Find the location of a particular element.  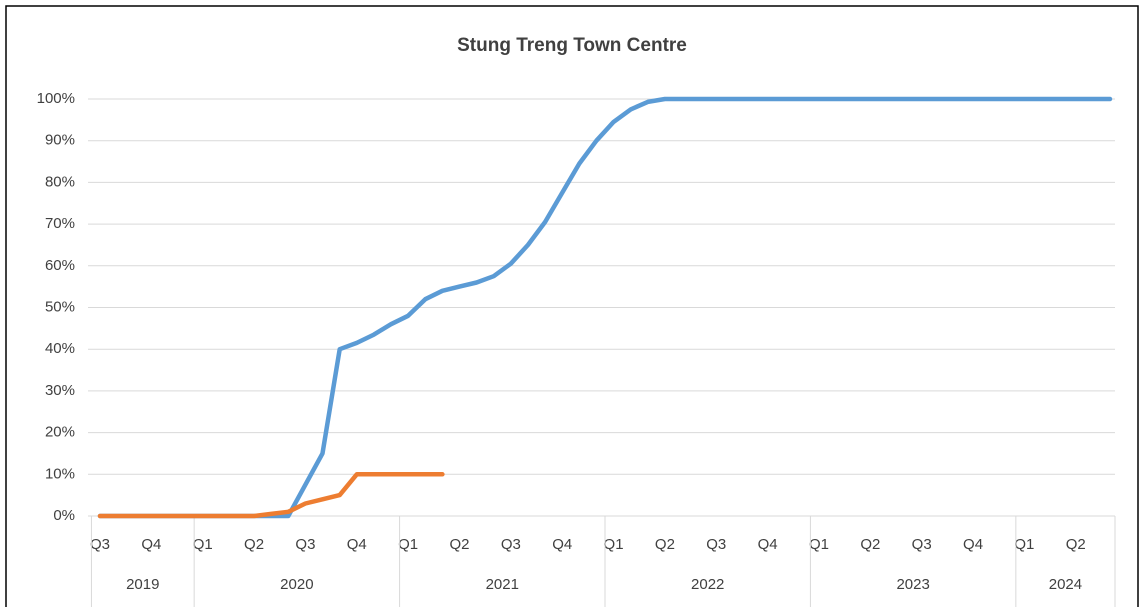

y-tick-label: 30% is located at coordinates (60, 390).